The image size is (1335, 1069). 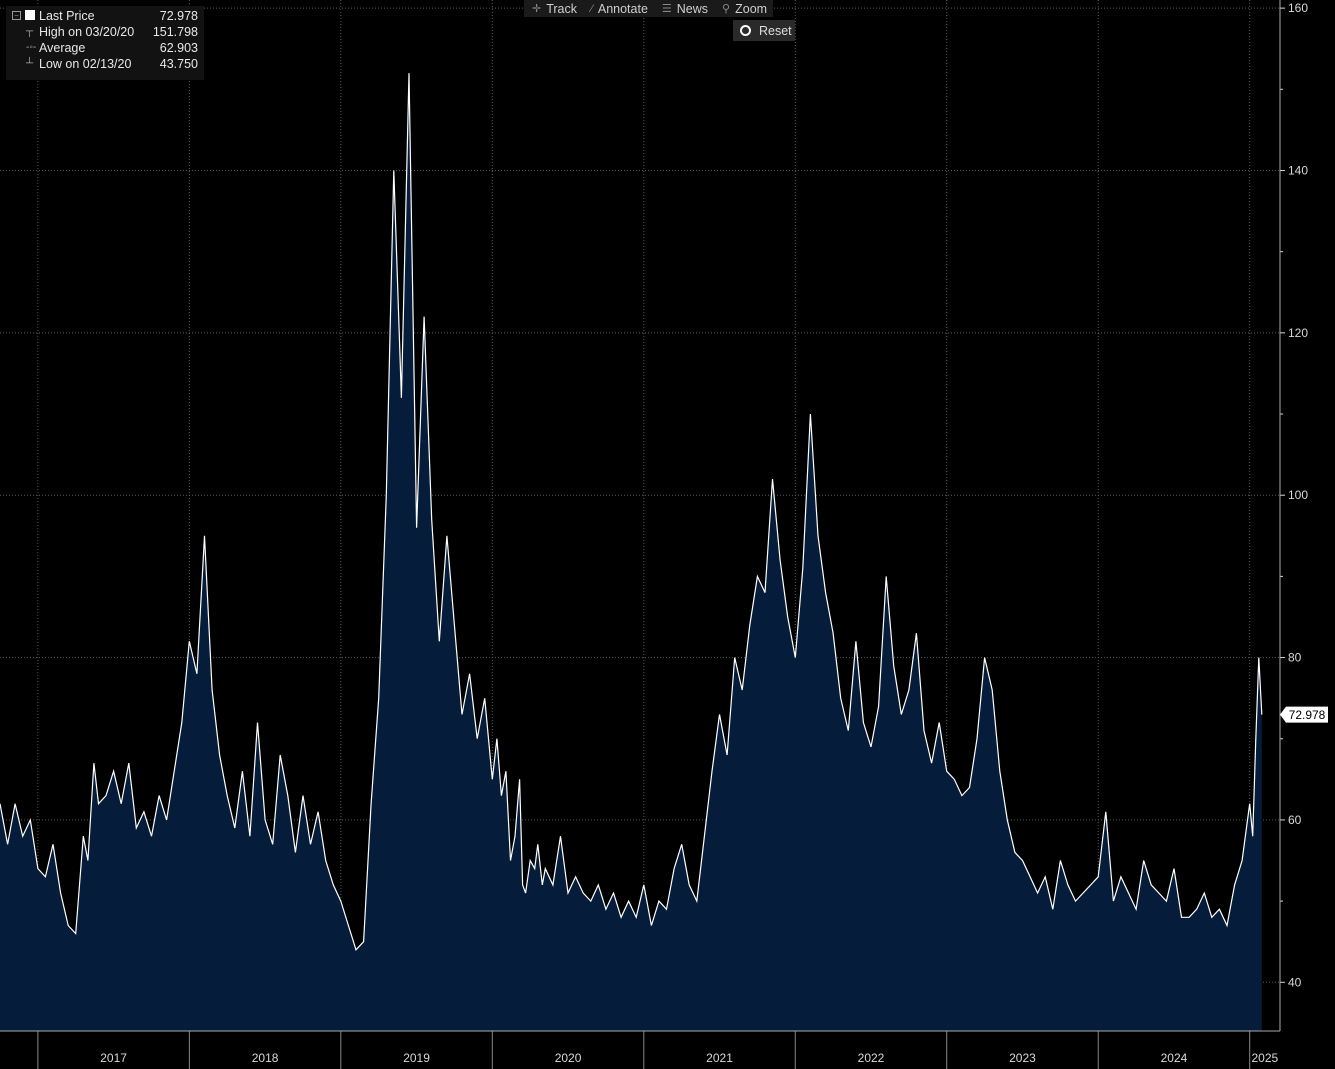 What do you see at coordinates (175, 32) in the screenshot?
I see `legend-value: 151.798` at bounding box center [175, 32].